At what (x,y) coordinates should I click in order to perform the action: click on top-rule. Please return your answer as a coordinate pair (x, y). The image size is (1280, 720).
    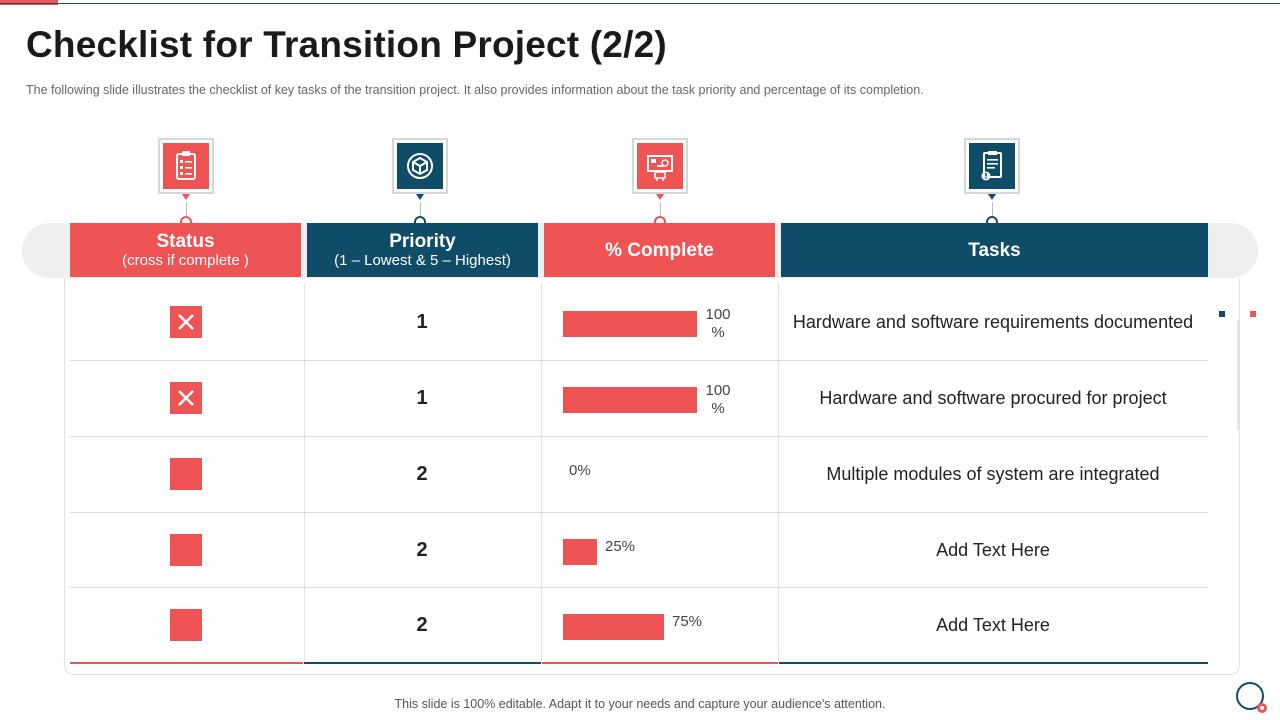
    Looking at the image, I should click on (640, 3).